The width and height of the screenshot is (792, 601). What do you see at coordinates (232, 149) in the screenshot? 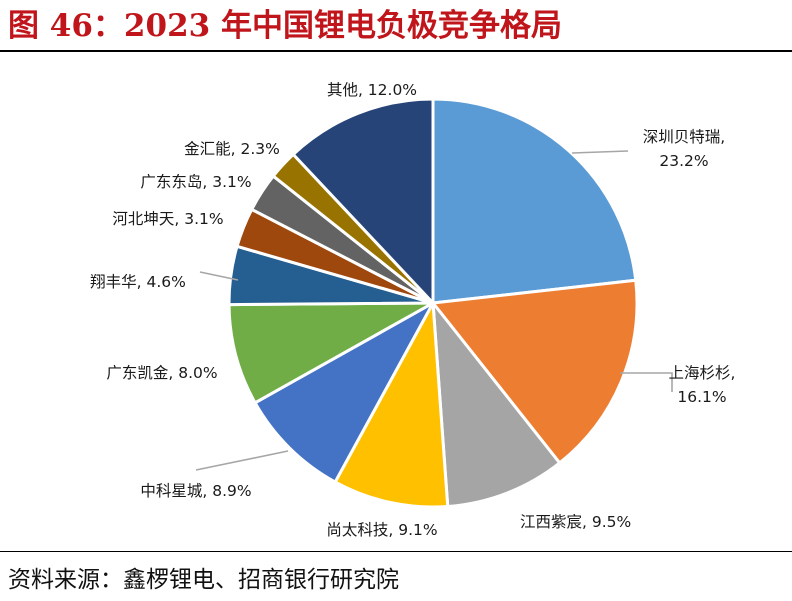
I see `slice-label: 金汇能, 2.3%` at bounding box center [232, 149].